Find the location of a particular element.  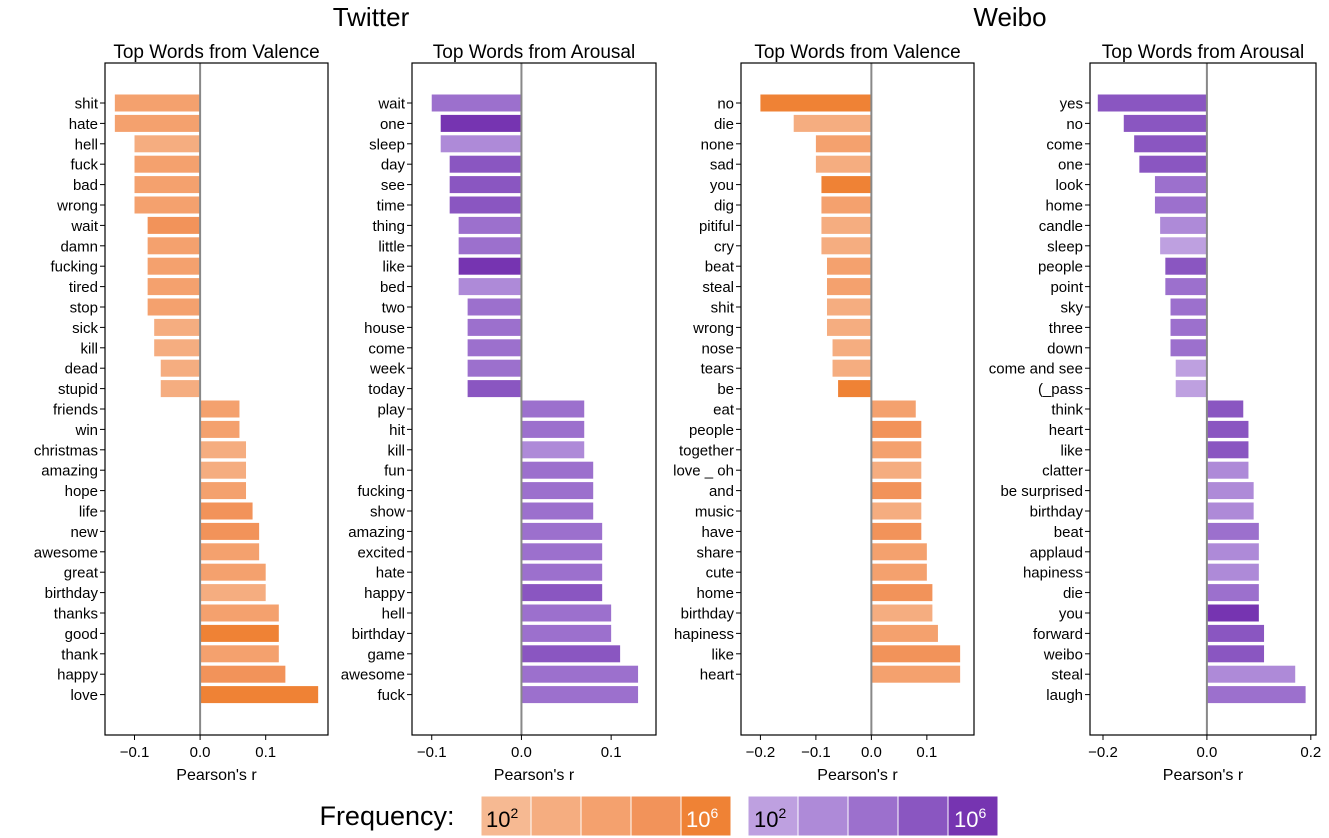

category-label: day is located at coordinates (393, 165).